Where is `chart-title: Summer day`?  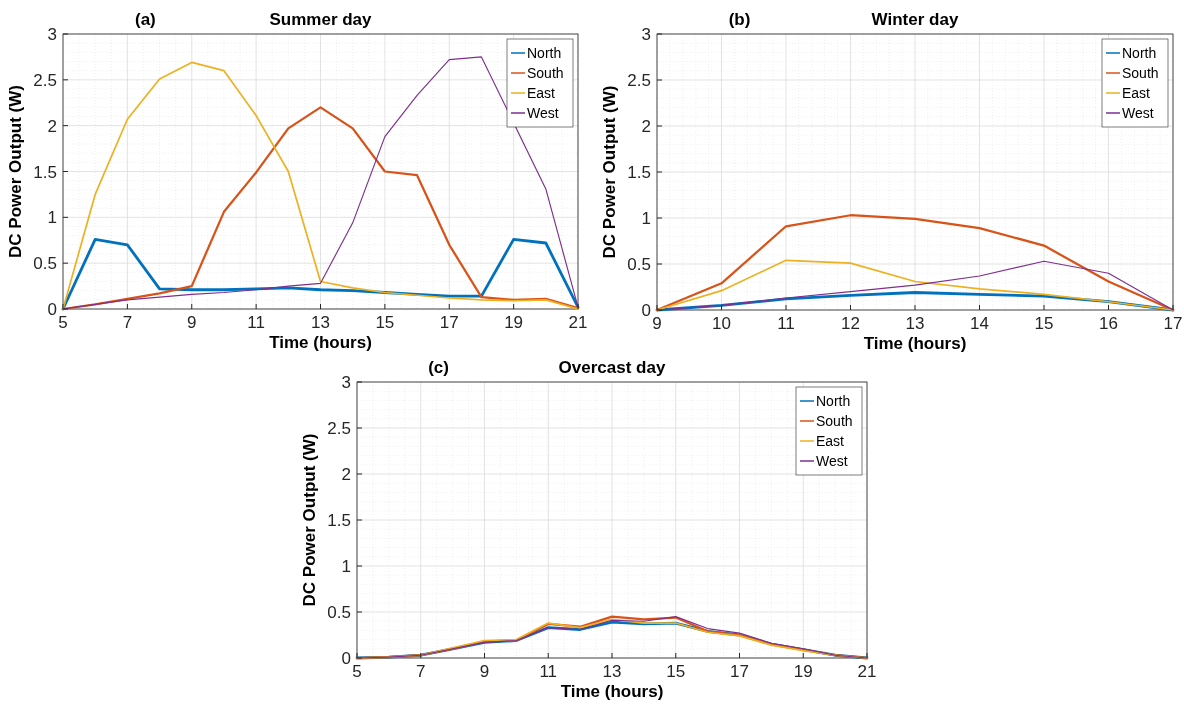 chart-title: Summer day is located at coordinates (321, 19).